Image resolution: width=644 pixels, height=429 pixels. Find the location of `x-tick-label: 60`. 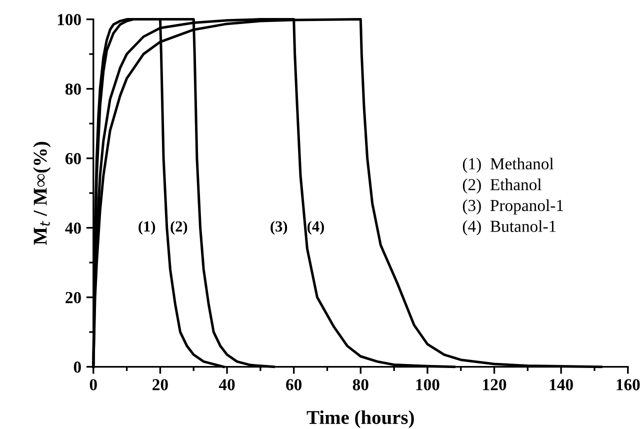

x-tick-label: 60 is located at coordinates (294, 384).